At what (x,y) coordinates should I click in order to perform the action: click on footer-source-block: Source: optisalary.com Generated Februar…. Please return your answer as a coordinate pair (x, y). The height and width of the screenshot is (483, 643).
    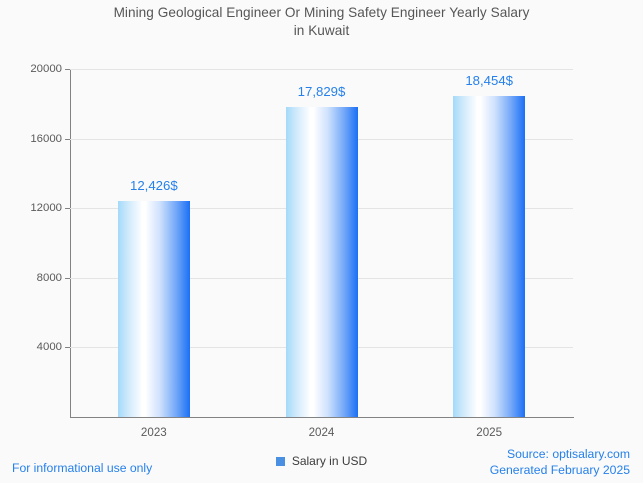
    Looking at the image, I should click on (560, 462).